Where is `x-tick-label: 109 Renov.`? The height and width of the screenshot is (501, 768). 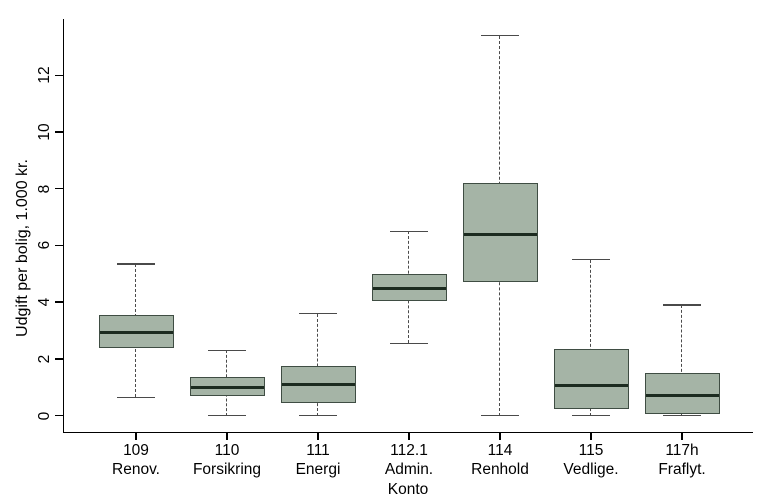 x-tick-label: 109 Renov. is located at coordinates (136, 460).